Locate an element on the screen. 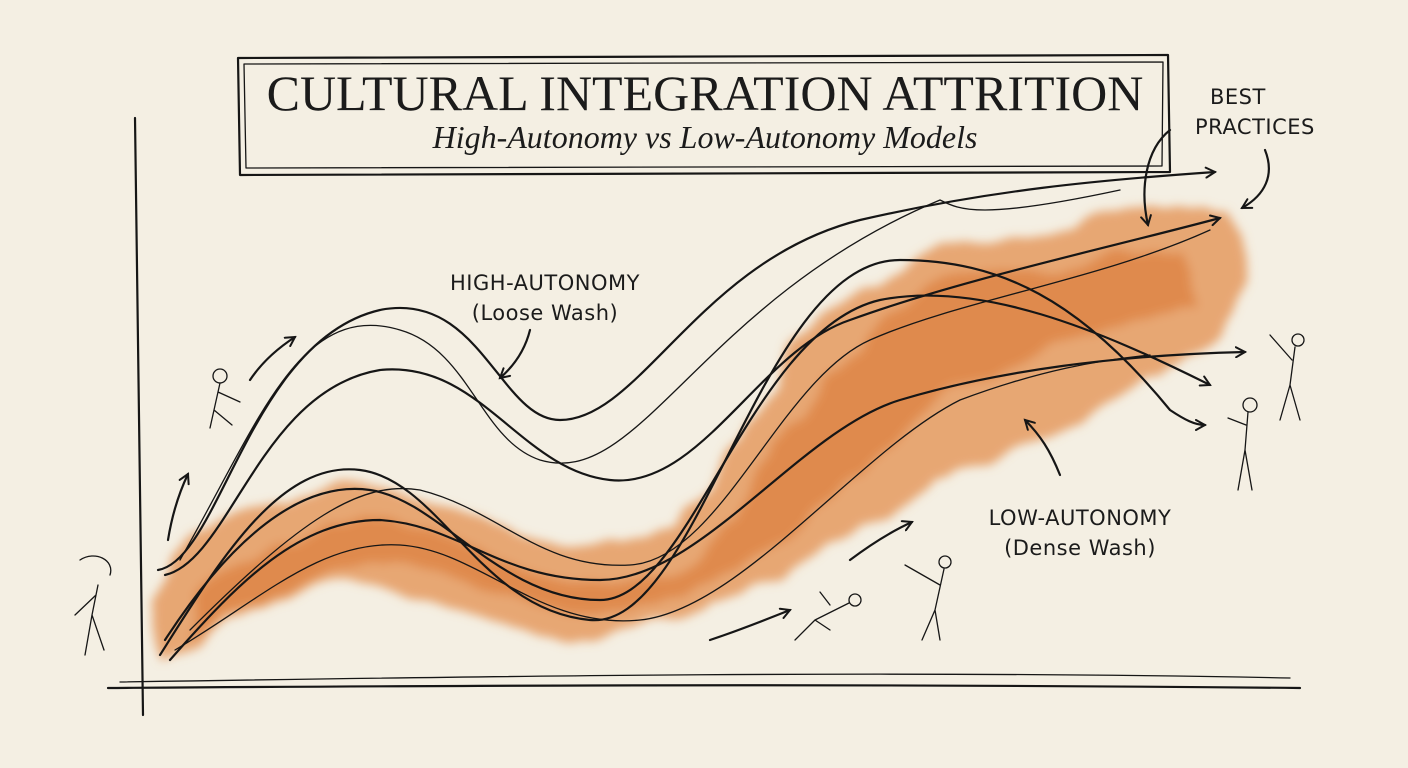 This screenshot has height=768, width=1408. title: CULTURAL INTEGRATION ATTRITION is located at coordinates (705, 93).